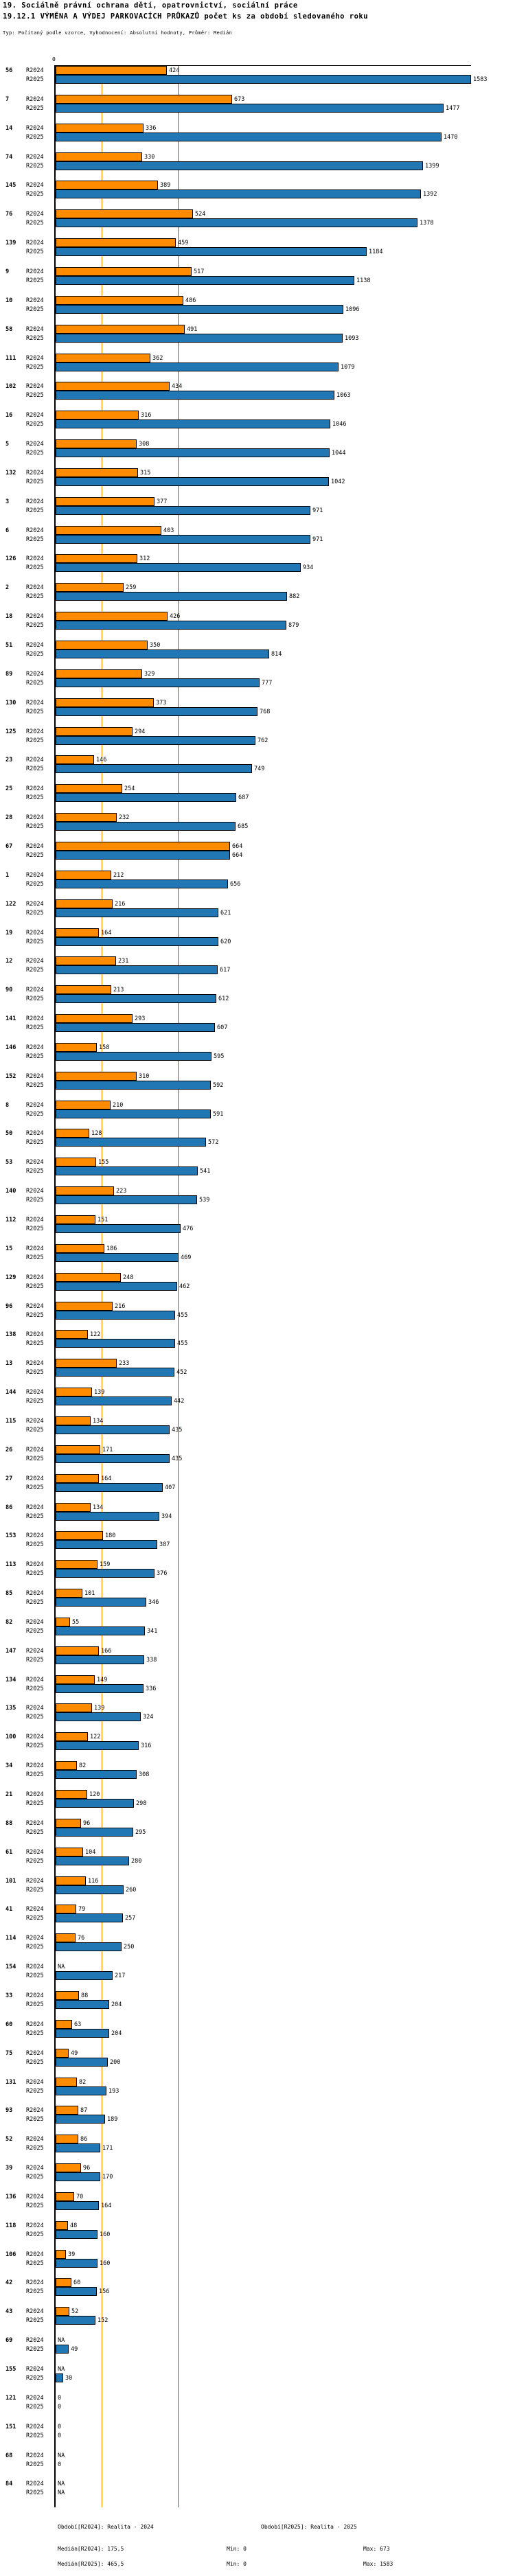 This screenshot has height=2576, width=515. What do you see at coordinates (61, 2492) in the screenshot?
I see `bar-r2025-value: NA` at bounding box center [61, 2492].